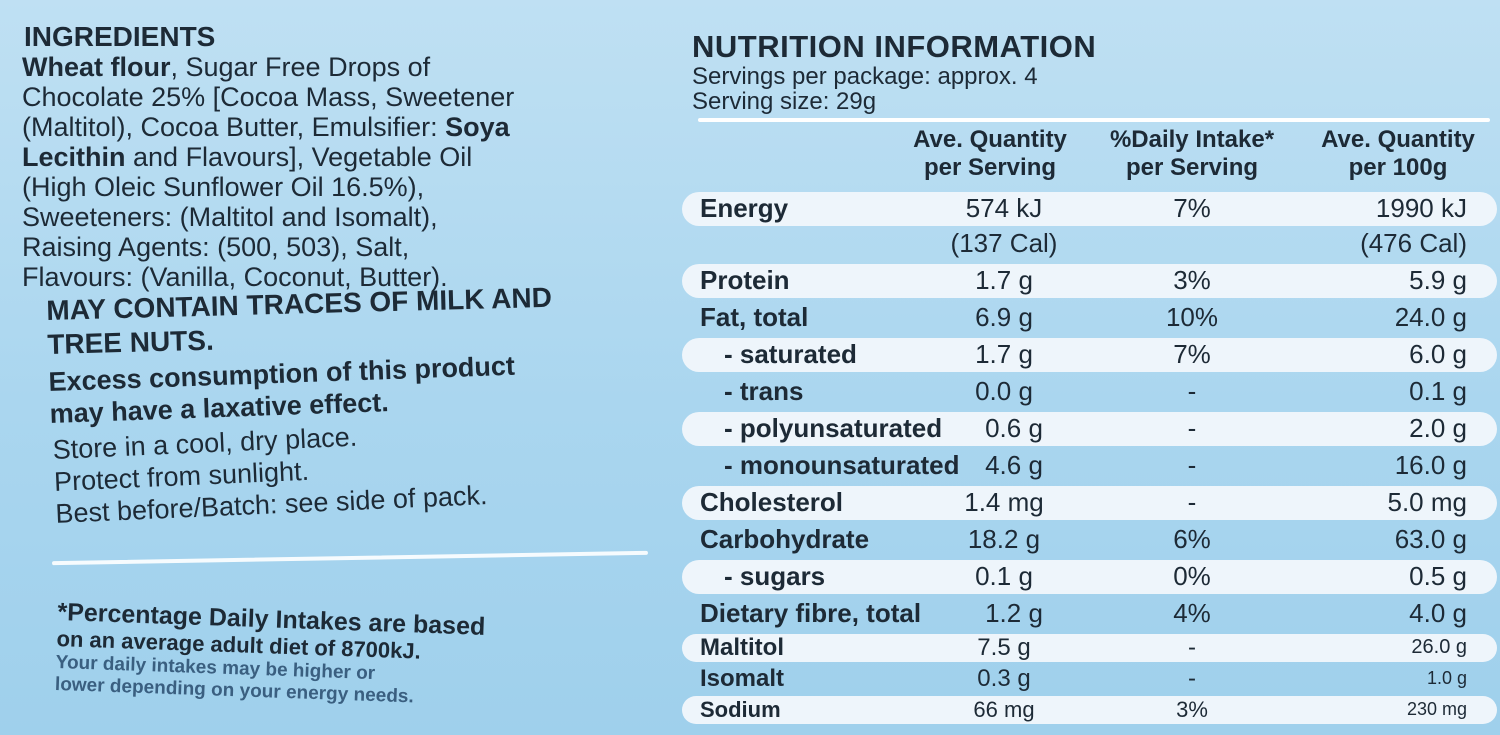 This screenshot has height=735, width=1500. What do you see at coordinates (1004, 576) in the screenshot?
I see `per-serving-value: 0.1 g` at bounding box center [1004, 576].